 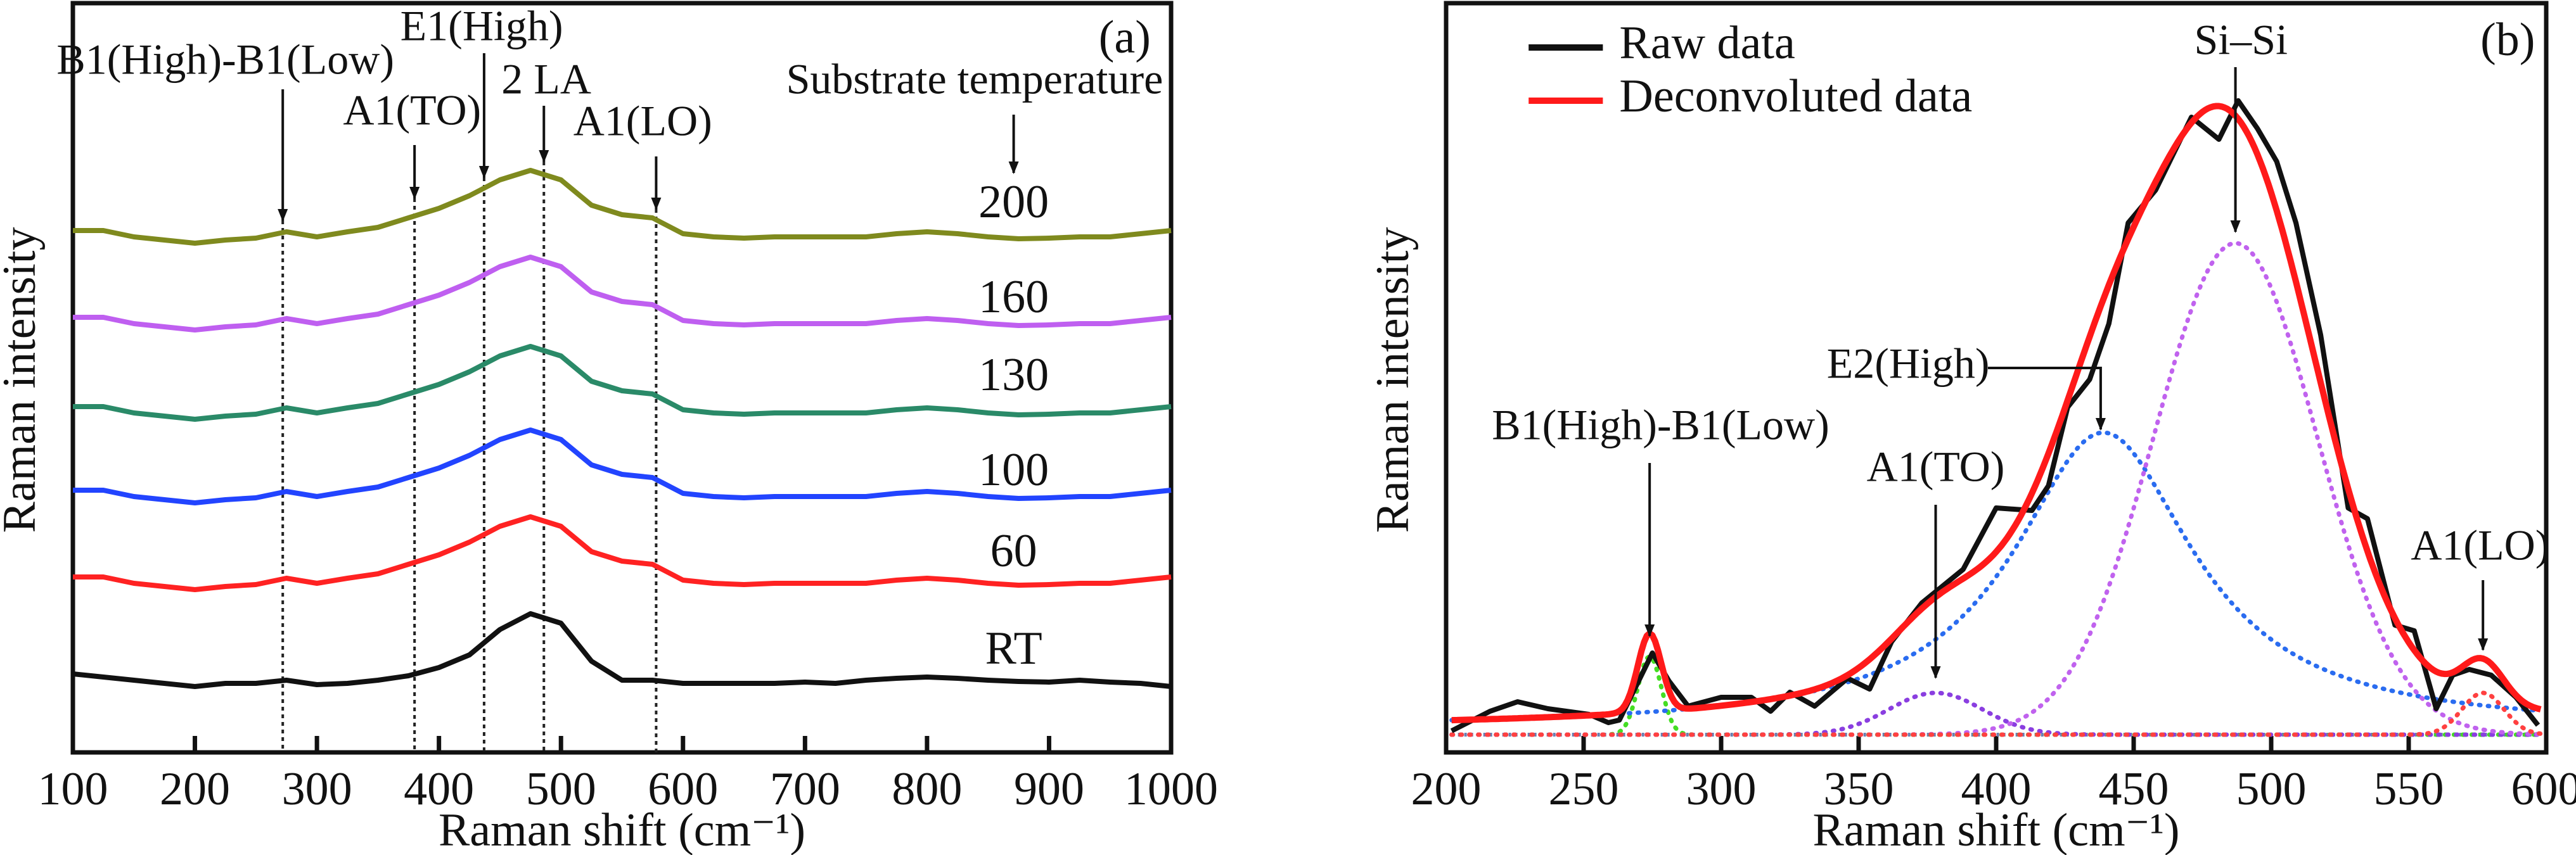 I want to click on annotation-label: E2(High), so click(x=1908, y=363).